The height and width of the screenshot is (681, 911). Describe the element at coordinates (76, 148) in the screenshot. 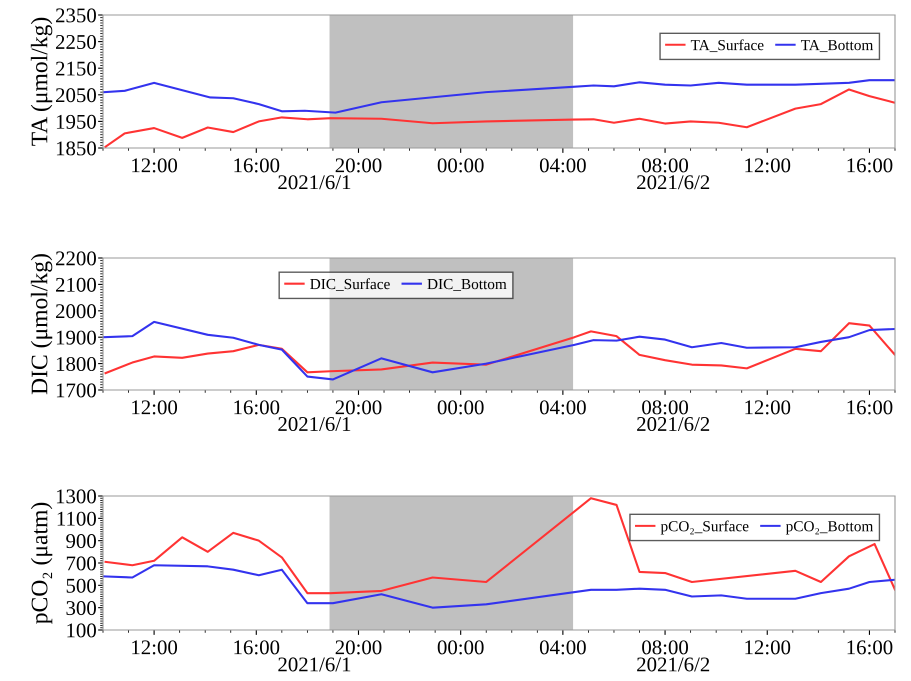

I see `y-tick-label: 1850` at that location.